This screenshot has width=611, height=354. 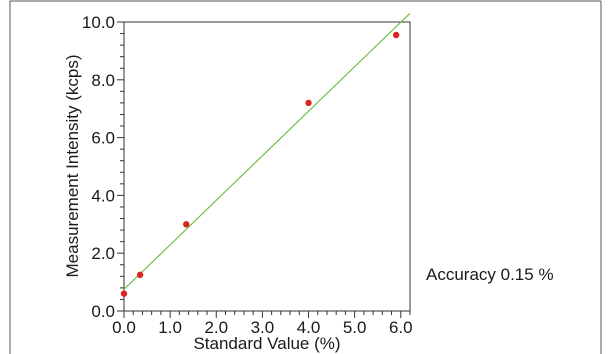 I want to click on y-tick-label: 2.0, so click(x=103, y=253).